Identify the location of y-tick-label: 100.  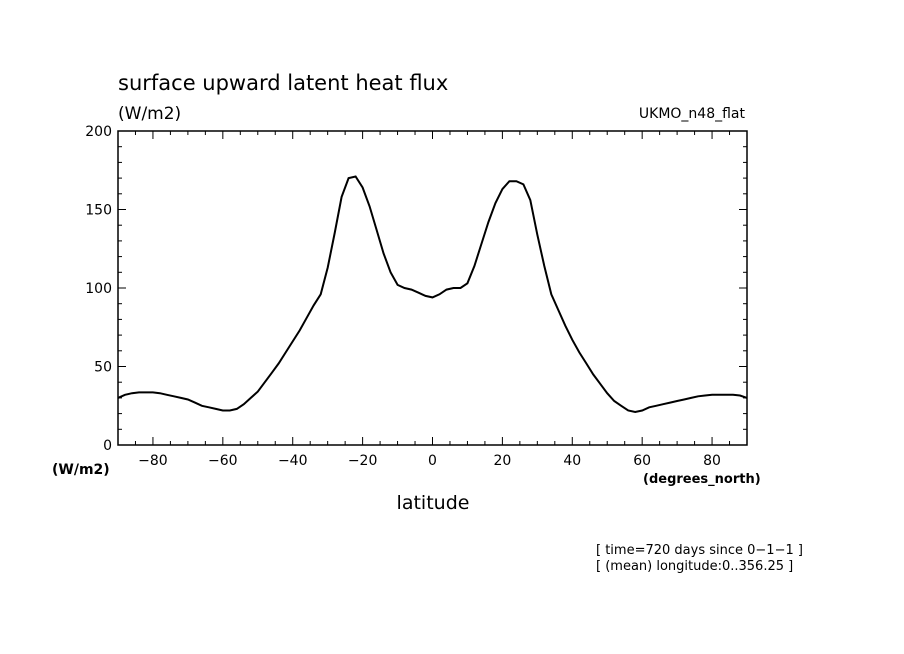
(98, 289).